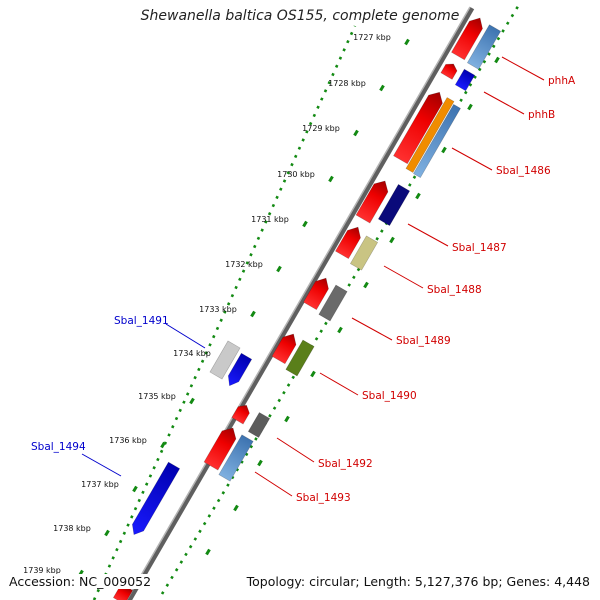 Image resolution: width=600 pixels, height=600 pixels. Describe the element at coordinates (323, 498) in the screenshot. I see `gene-label: Sbal_1493` at that location.